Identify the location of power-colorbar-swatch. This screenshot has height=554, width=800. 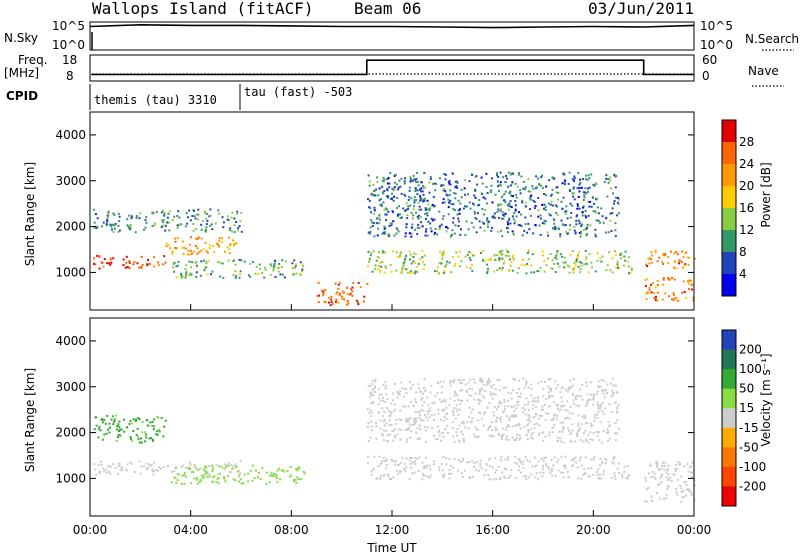
(729, 197).